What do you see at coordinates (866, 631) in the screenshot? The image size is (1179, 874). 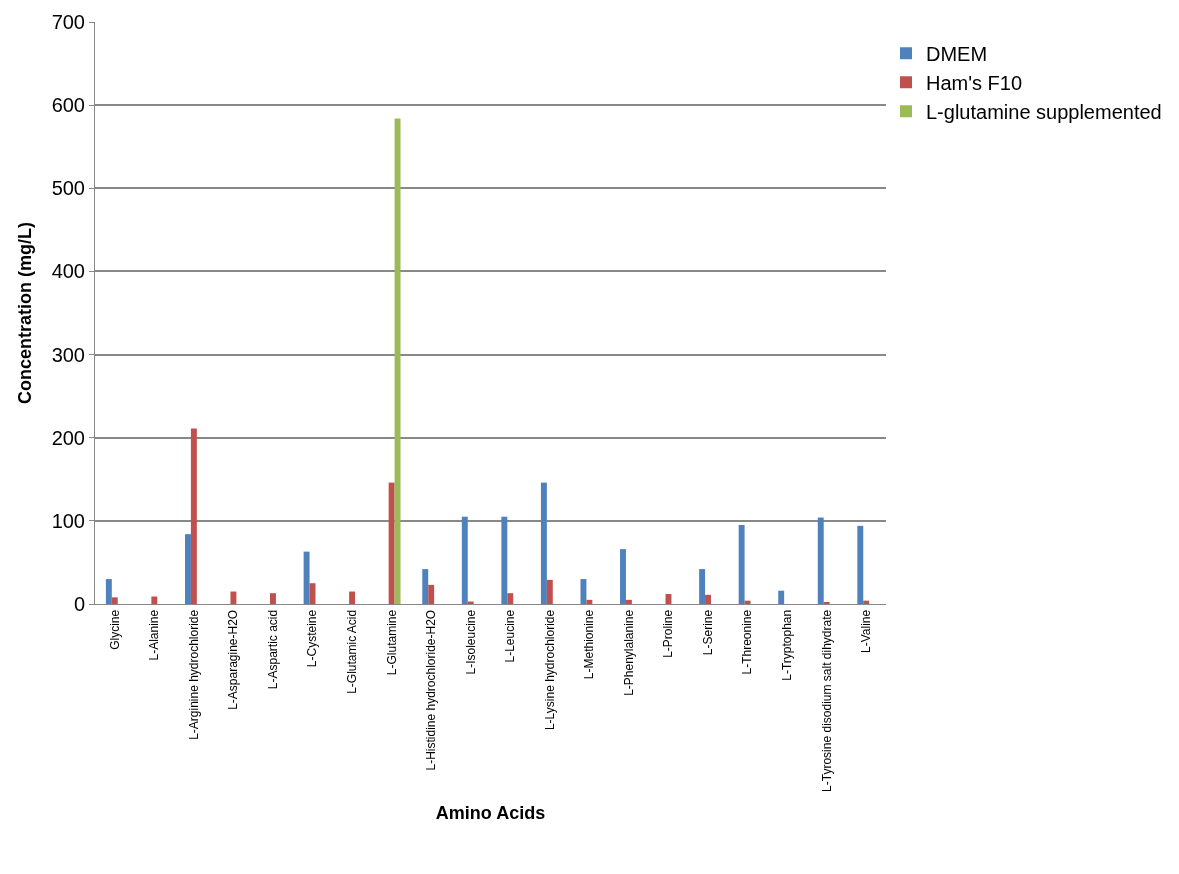 I see `x-tick-label: L-Valine` at bounding box center [866, 631].